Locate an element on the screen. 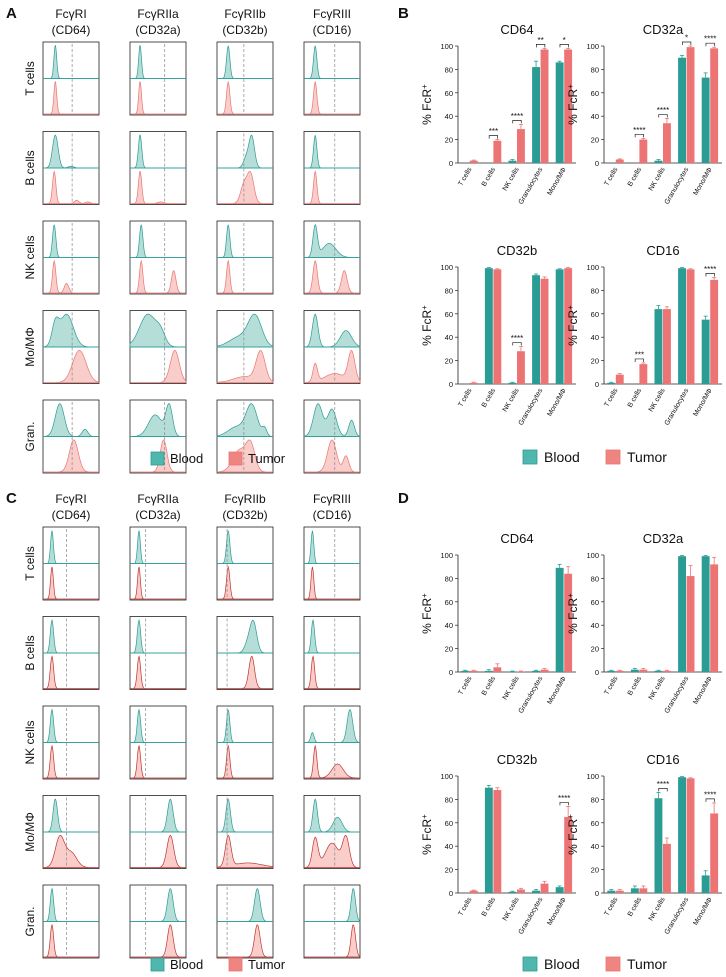 The width and height of the screenshot is (726, 977). column-header-receptor: FcγRIIa is located at coordinates (158, 14).